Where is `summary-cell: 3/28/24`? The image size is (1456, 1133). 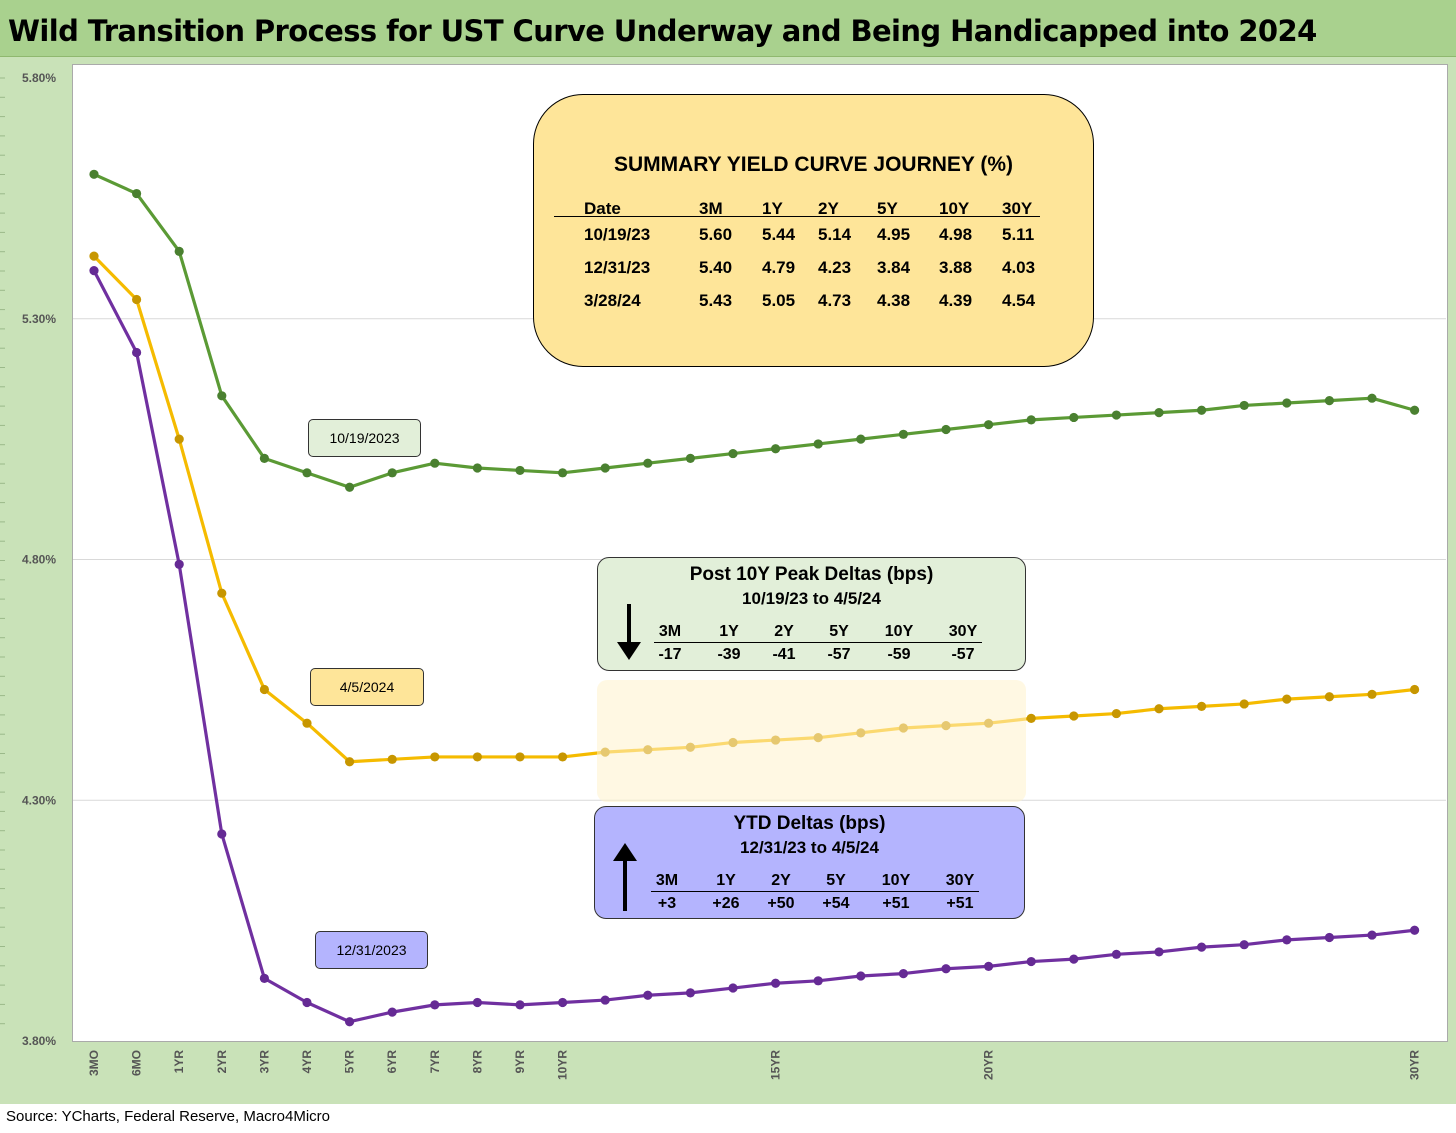 summary-cell: 3/28/24 is located at coordinates (612, 300).